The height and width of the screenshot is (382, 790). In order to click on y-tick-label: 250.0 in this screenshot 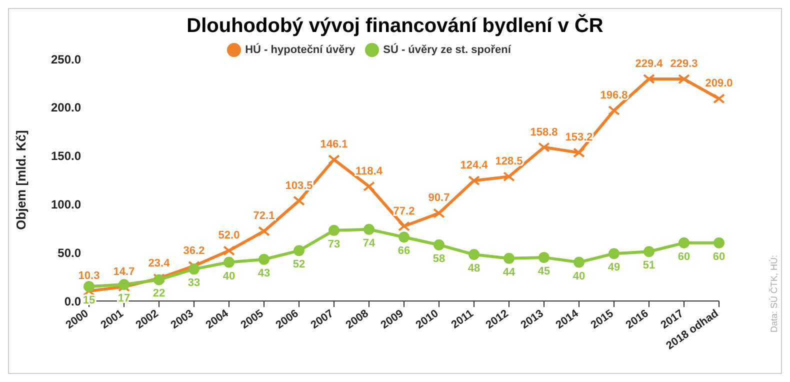, I will do `click(66, 59)`.